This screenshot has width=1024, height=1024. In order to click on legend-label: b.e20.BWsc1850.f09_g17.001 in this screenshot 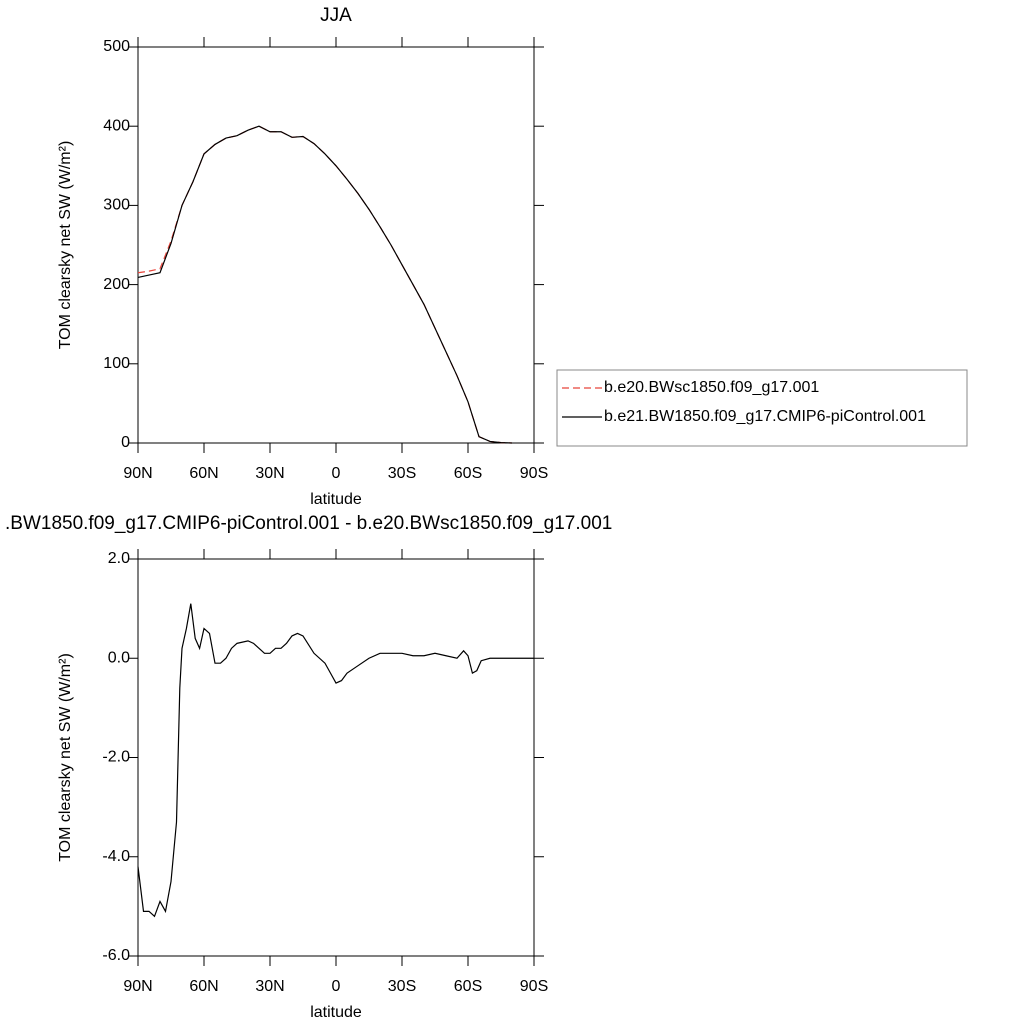, I will do `click(711, 387)`.